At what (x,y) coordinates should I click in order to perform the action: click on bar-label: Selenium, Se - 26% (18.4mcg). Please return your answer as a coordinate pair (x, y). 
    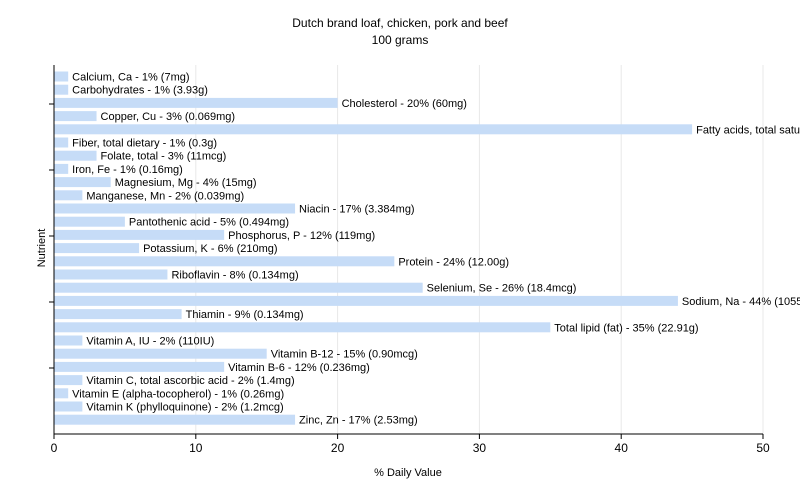
    Looking at the image, I should click on (502, 289).